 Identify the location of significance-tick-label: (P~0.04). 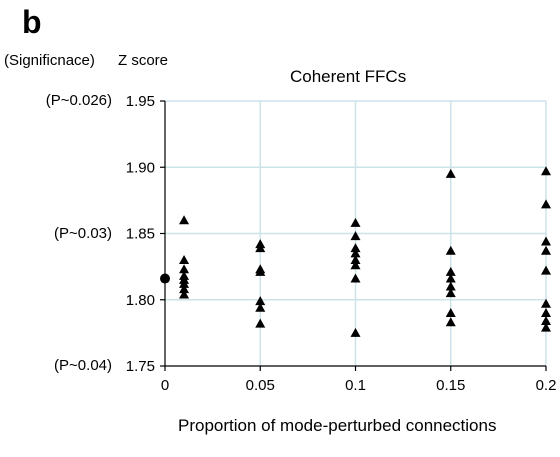
(83, 365).